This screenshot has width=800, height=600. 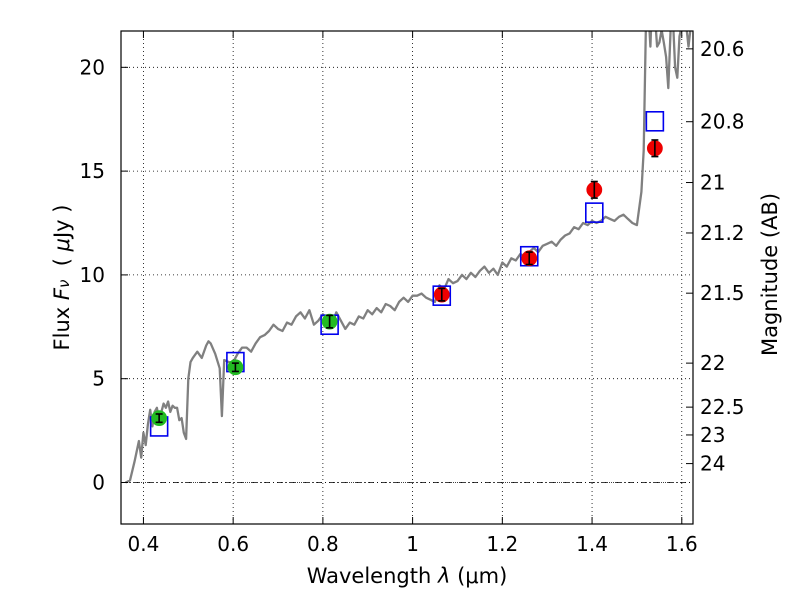 What do you see at coordinates (144, 544) in the screenshot?
I see `x-tick-label: 0.4` at bounding box center [144, 544].